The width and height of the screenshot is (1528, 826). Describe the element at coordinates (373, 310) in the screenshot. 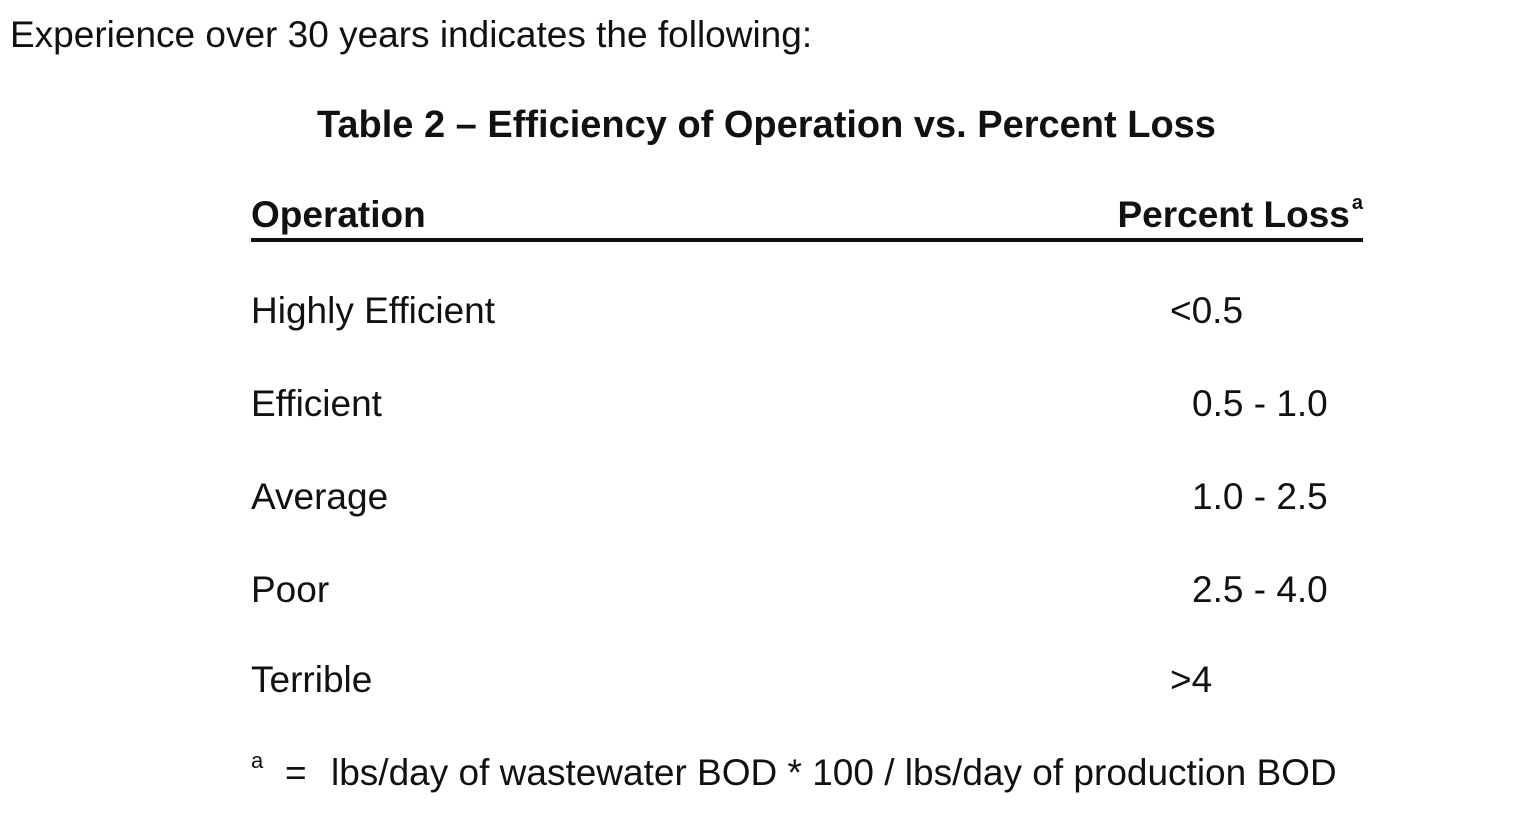

I see `operation-cell: Highly Efficient` at that location.